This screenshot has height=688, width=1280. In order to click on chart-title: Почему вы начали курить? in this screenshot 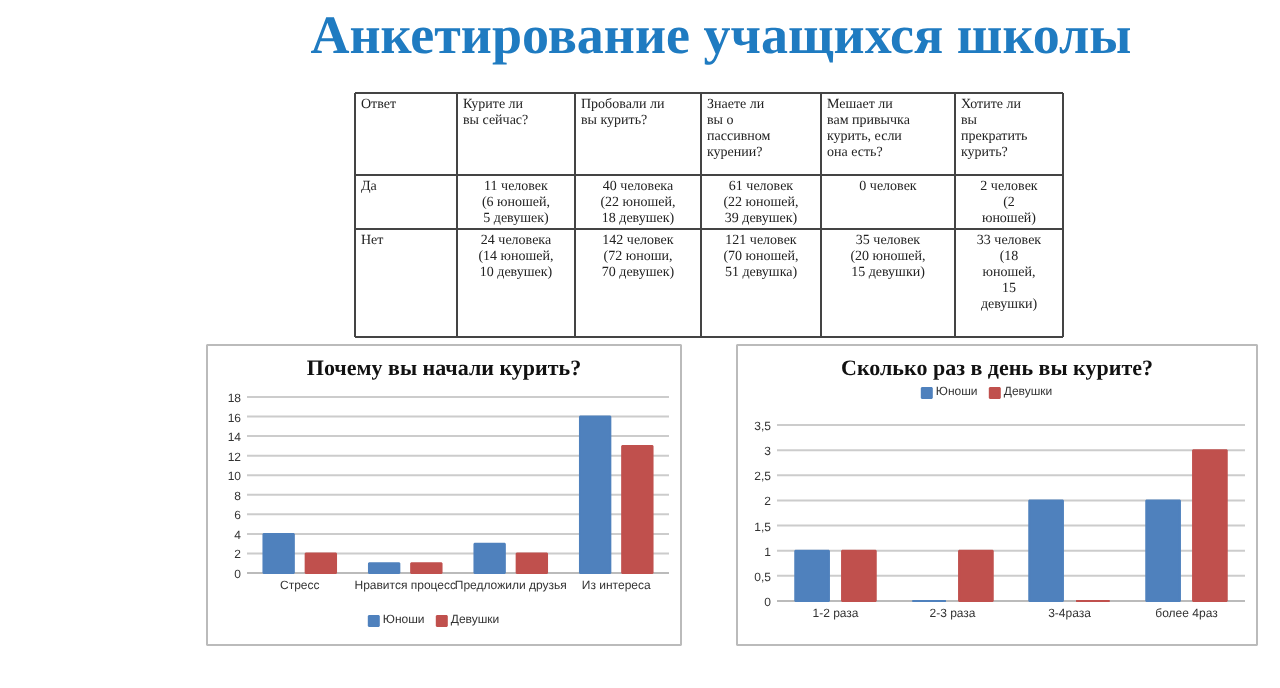, I will do `click(444, 369)`.